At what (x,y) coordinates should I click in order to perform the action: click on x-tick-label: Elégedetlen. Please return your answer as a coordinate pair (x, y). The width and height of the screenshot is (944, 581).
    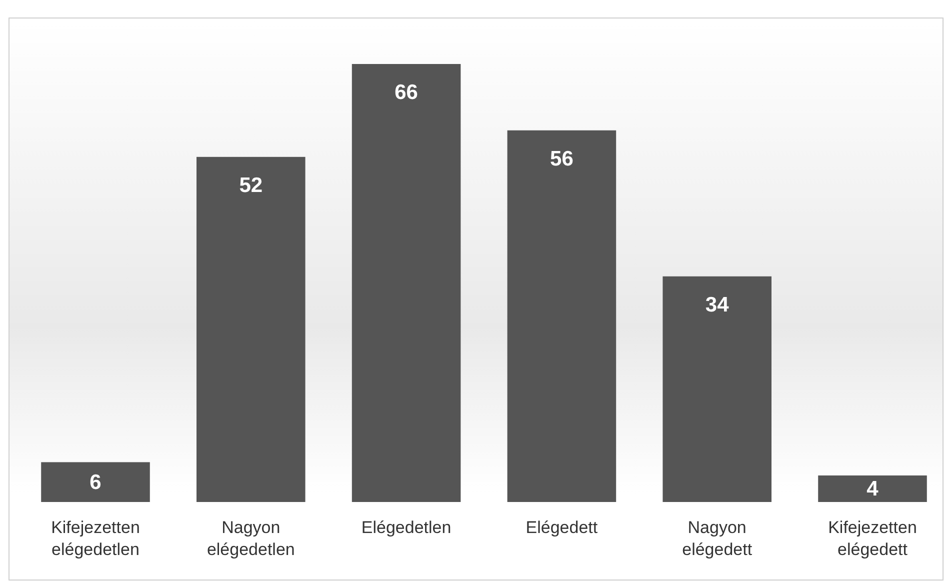
    Looking at the image, I should click on (406, 527).